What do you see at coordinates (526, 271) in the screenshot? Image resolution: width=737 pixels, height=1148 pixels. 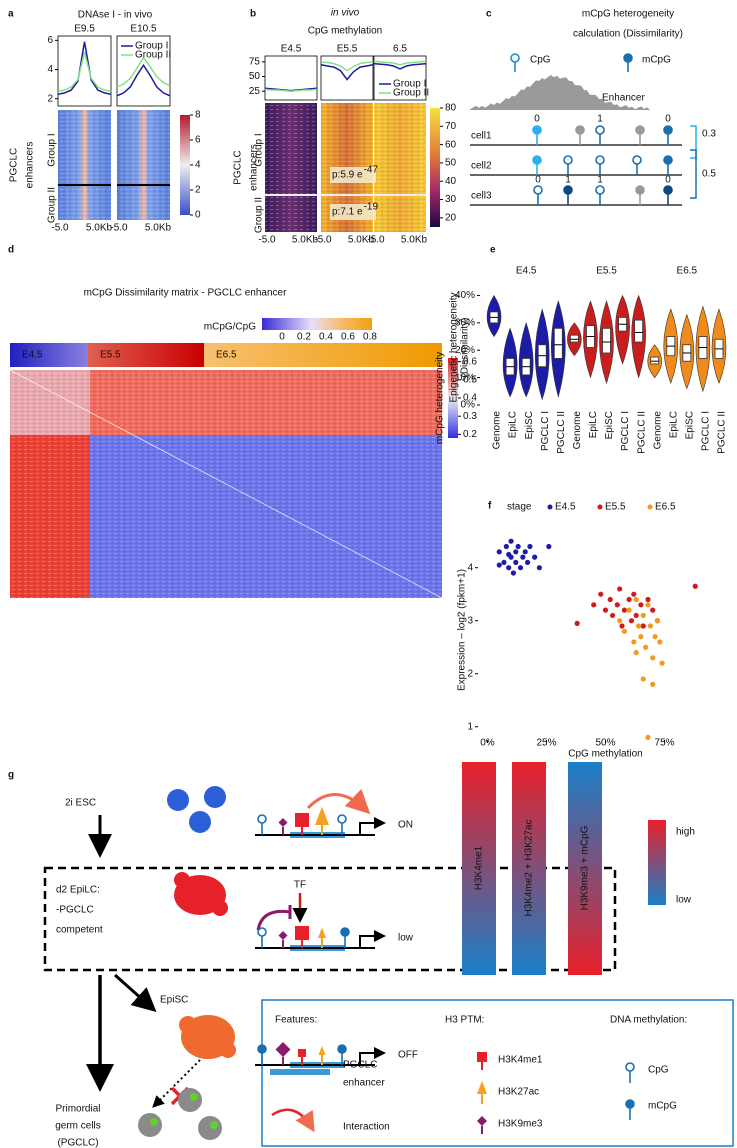 I see `stage-label: E4.5` at bounding box center [526, 271].